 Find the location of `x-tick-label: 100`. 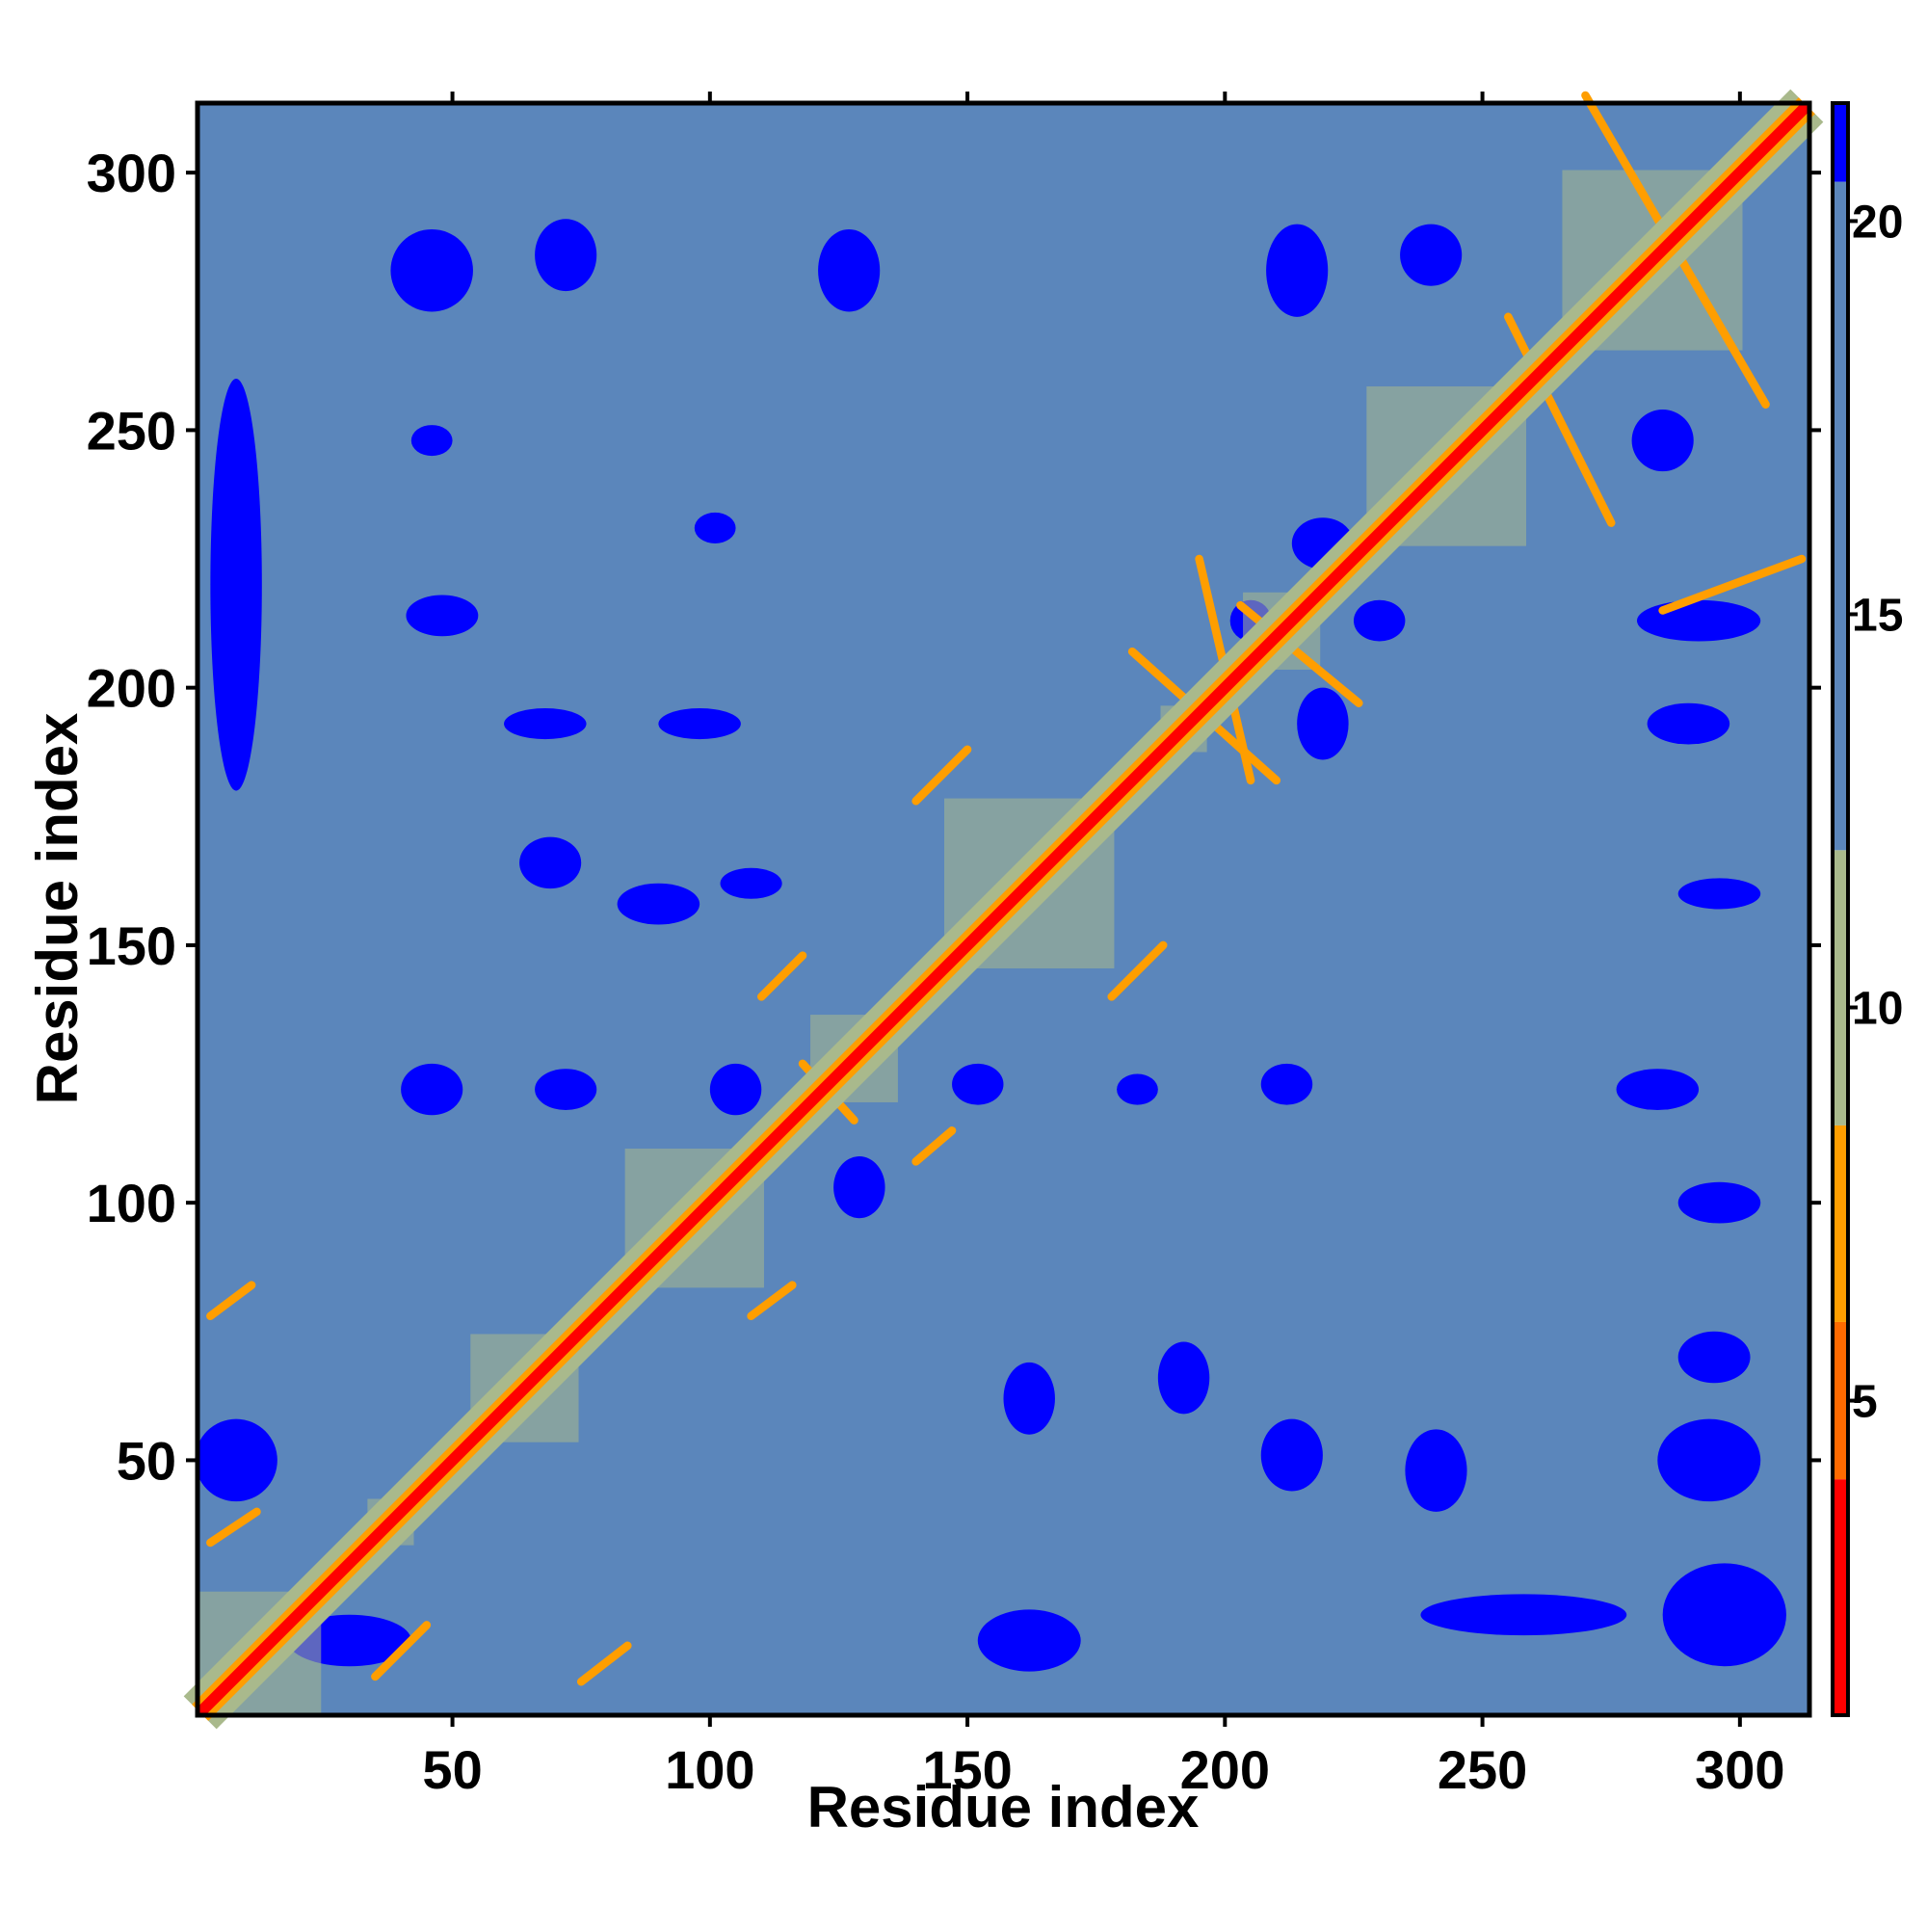

x-tick-label: 100 is located at coordinates (709, 1769).